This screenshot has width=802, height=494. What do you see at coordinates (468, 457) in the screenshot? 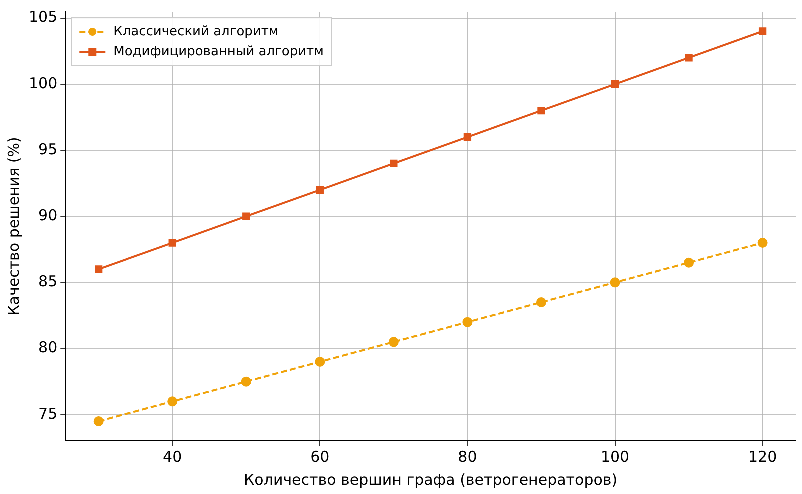
I see `x-tick-label: 80` at bounding box center [468, 457].